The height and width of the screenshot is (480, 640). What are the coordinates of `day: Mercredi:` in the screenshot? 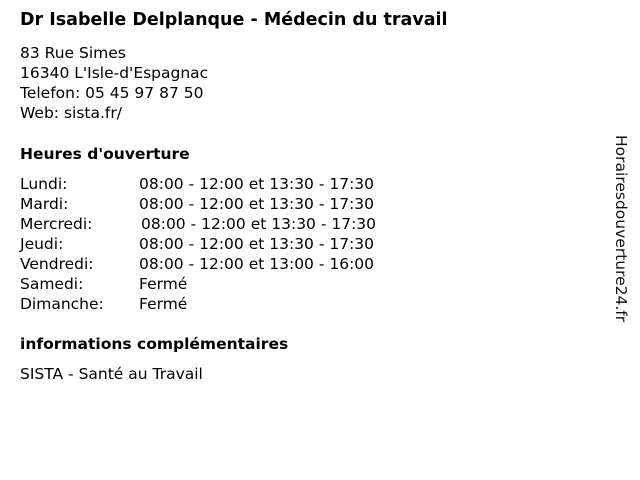 It's located at (56, 224).